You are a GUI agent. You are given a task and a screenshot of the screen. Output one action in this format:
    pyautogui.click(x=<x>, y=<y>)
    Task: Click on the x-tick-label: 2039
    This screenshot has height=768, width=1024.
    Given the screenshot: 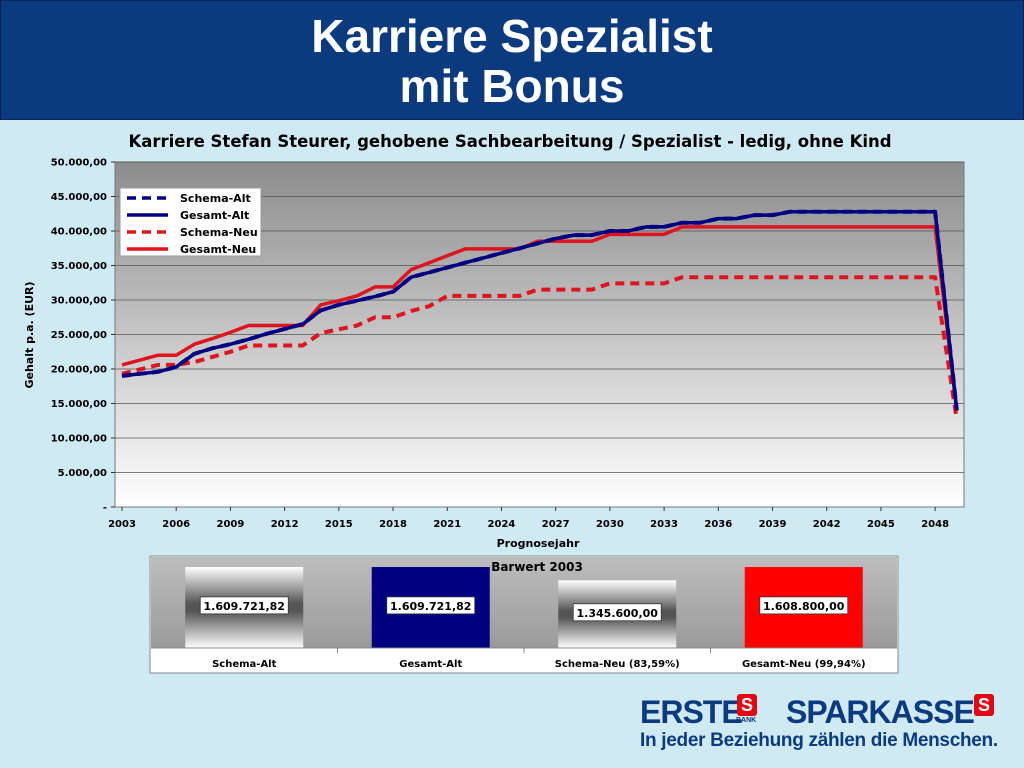 What is the action you would take?
    pyautogui.click(x=773, y=524)
    